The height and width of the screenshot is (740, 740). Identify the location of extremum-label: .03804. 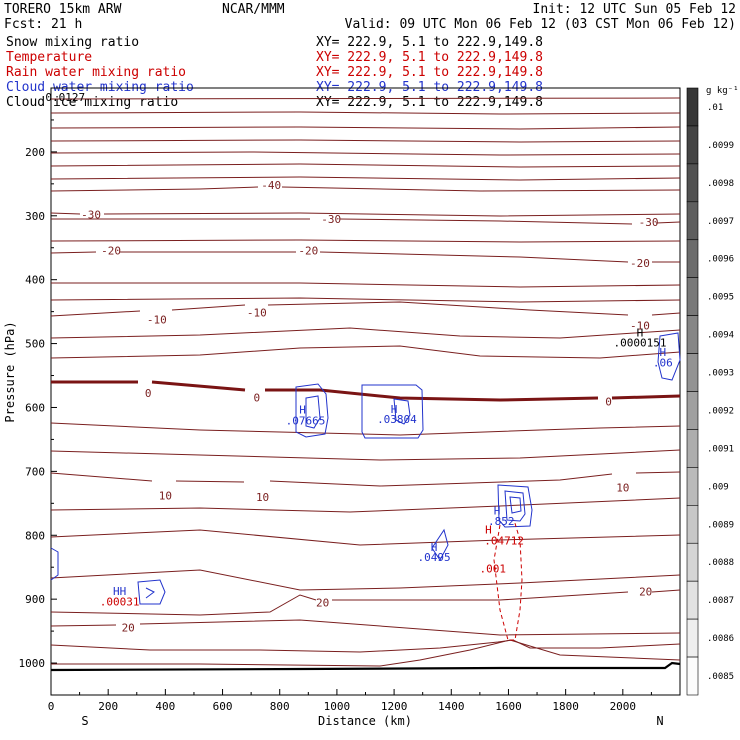
(397, 419).